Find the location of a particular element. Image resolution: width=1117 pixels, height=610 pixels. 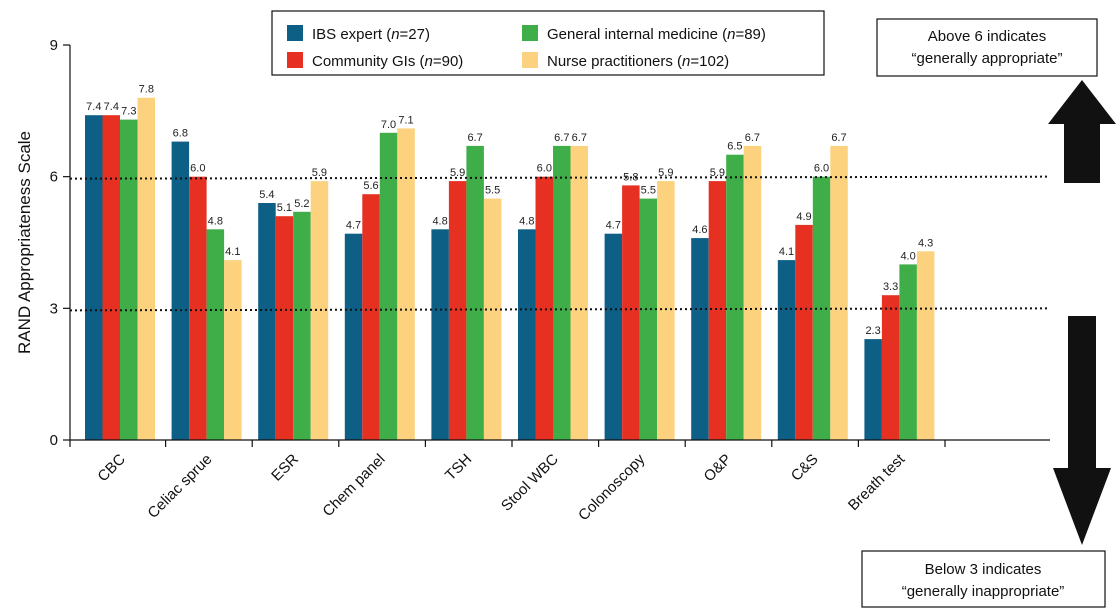

data-label: 6.8 is located at coordinates (180, 134).